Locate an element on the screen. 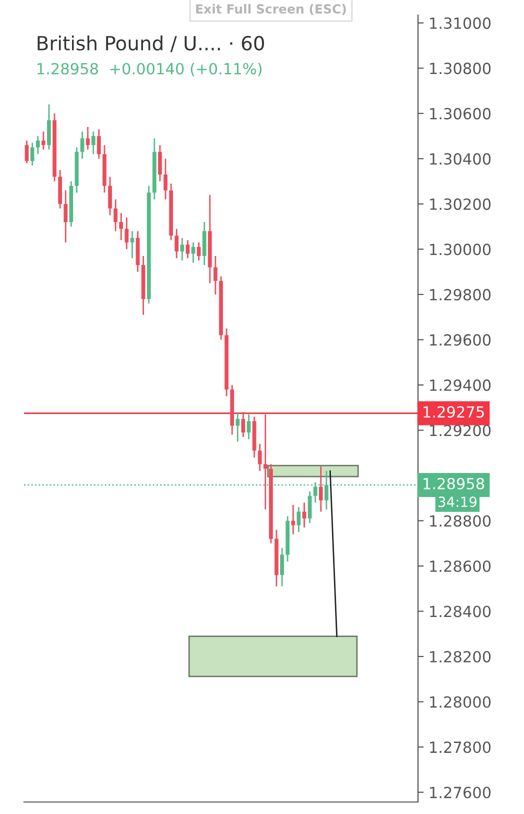 The height and width of the screenshot is (814, 524). text: British Pound / U.... · 60 is located at coordinates (151, 43).